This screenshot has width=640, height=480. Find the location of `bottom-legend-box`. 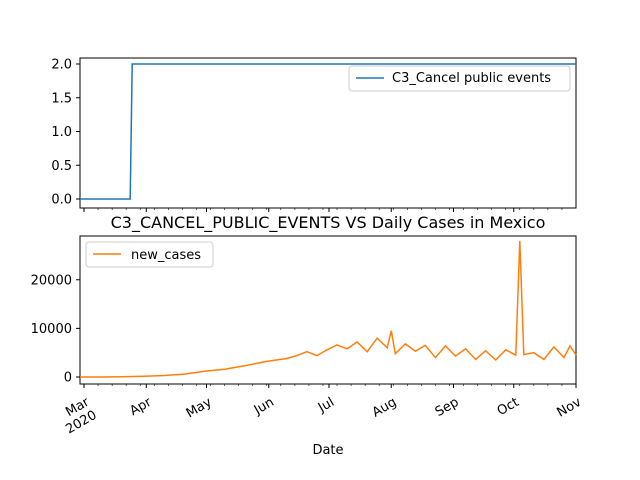

bottom-legend-box is located at coordinates (149, 254).